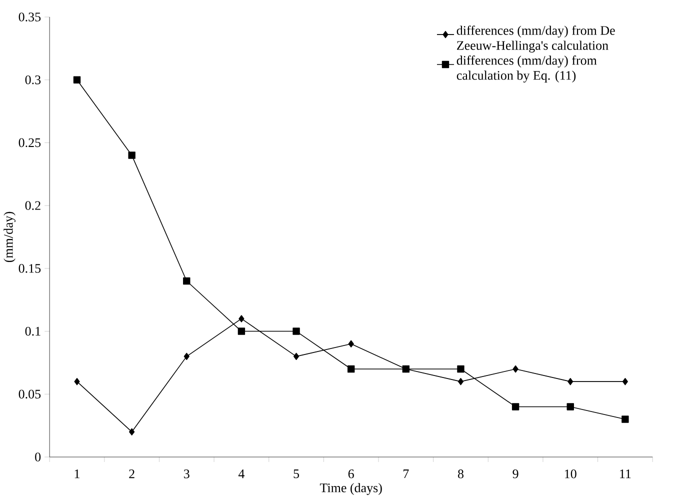 This screenshot has height=497, width=681. I want to click on x-tick-label: 5, so click(297, 474).